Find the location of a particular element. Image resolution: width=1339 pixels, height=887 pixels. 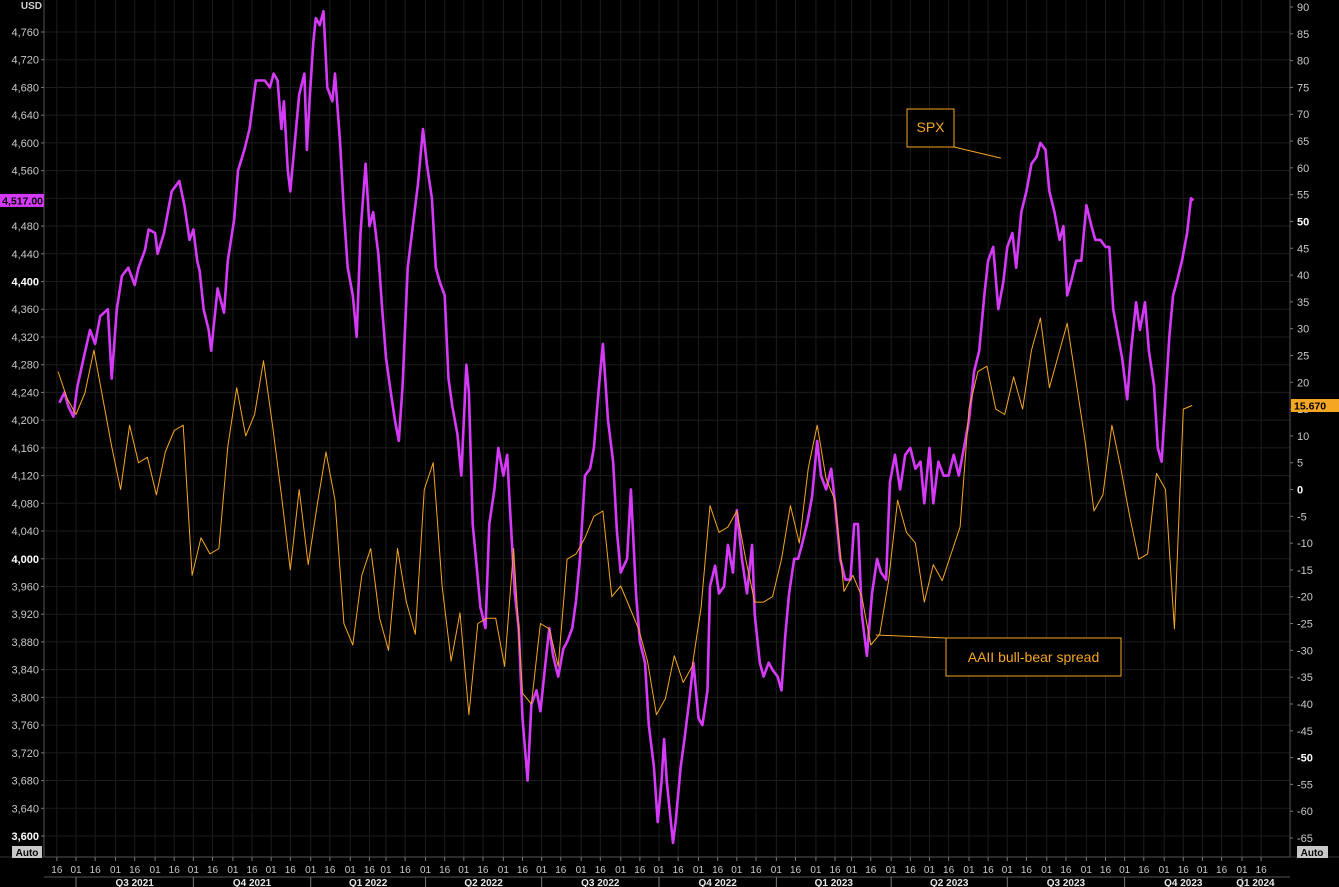

left-axis-tick-label: 4,160 is located at coordinates (25, 449).